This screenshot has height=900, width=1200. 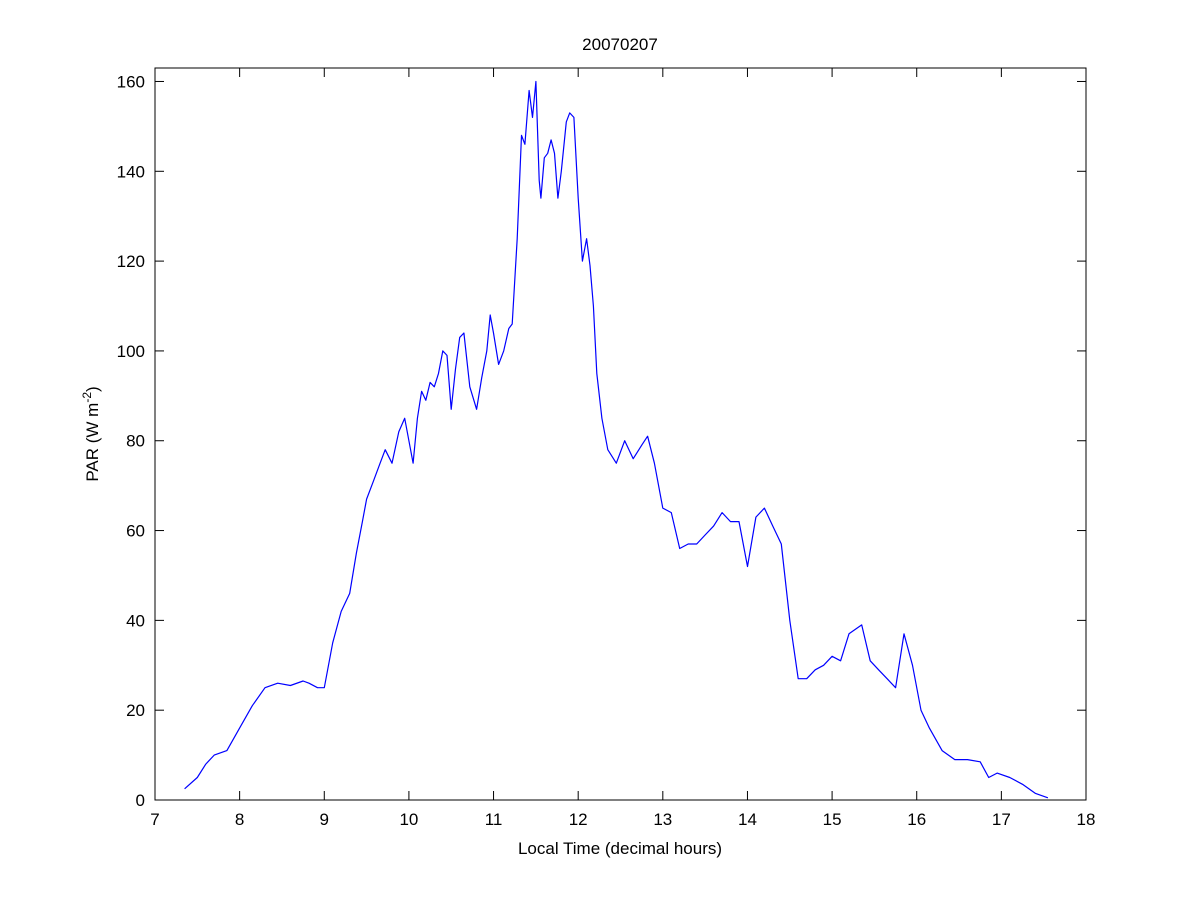 What do you see at coordinates (92, 442) in the screenshot?
I see `y-axis-label-prefix: PAR (W m` at bounding box center [92, 442].